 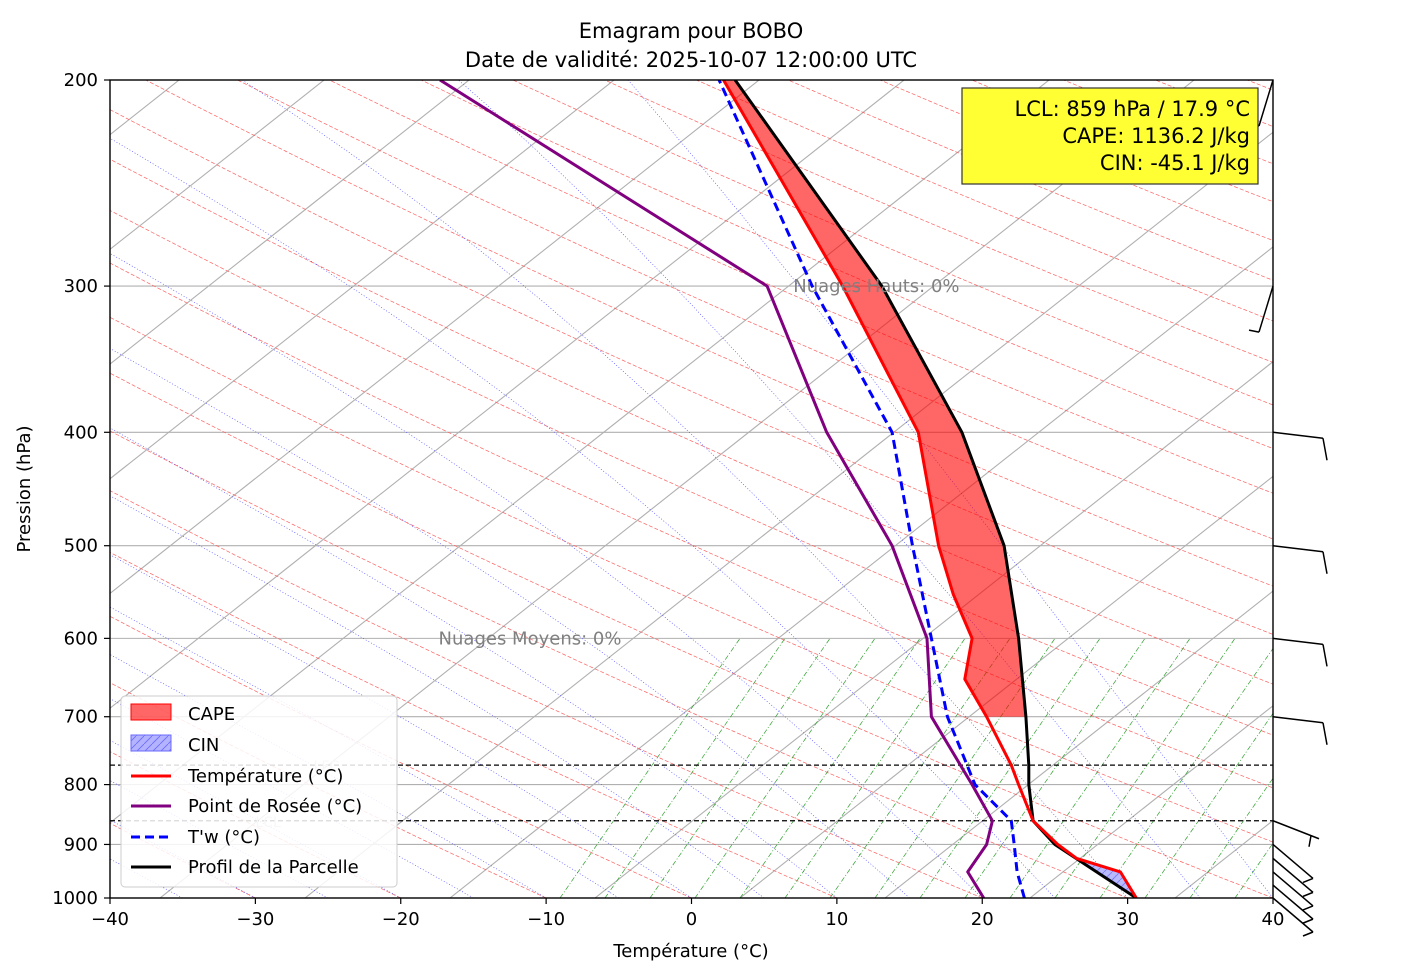 What do you see at coordinates (876, 286) in the screenshot?
I see `annotation-0: Nuages Hauts: 0%` at bounding box center [876, 286].